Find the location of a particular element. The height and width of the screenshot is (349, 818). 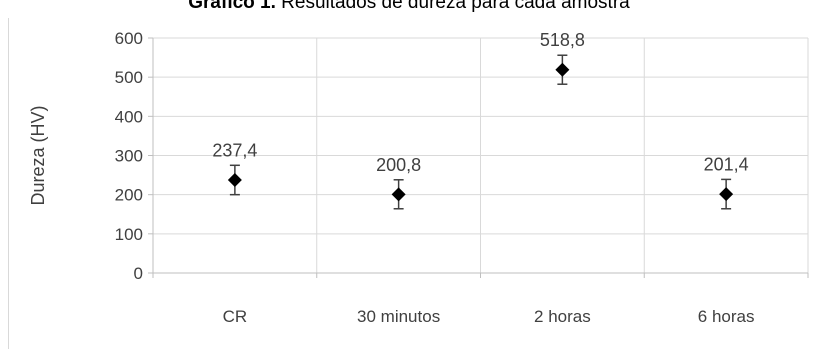

y-tick-label: 300 is located at coordinates (129, 156).